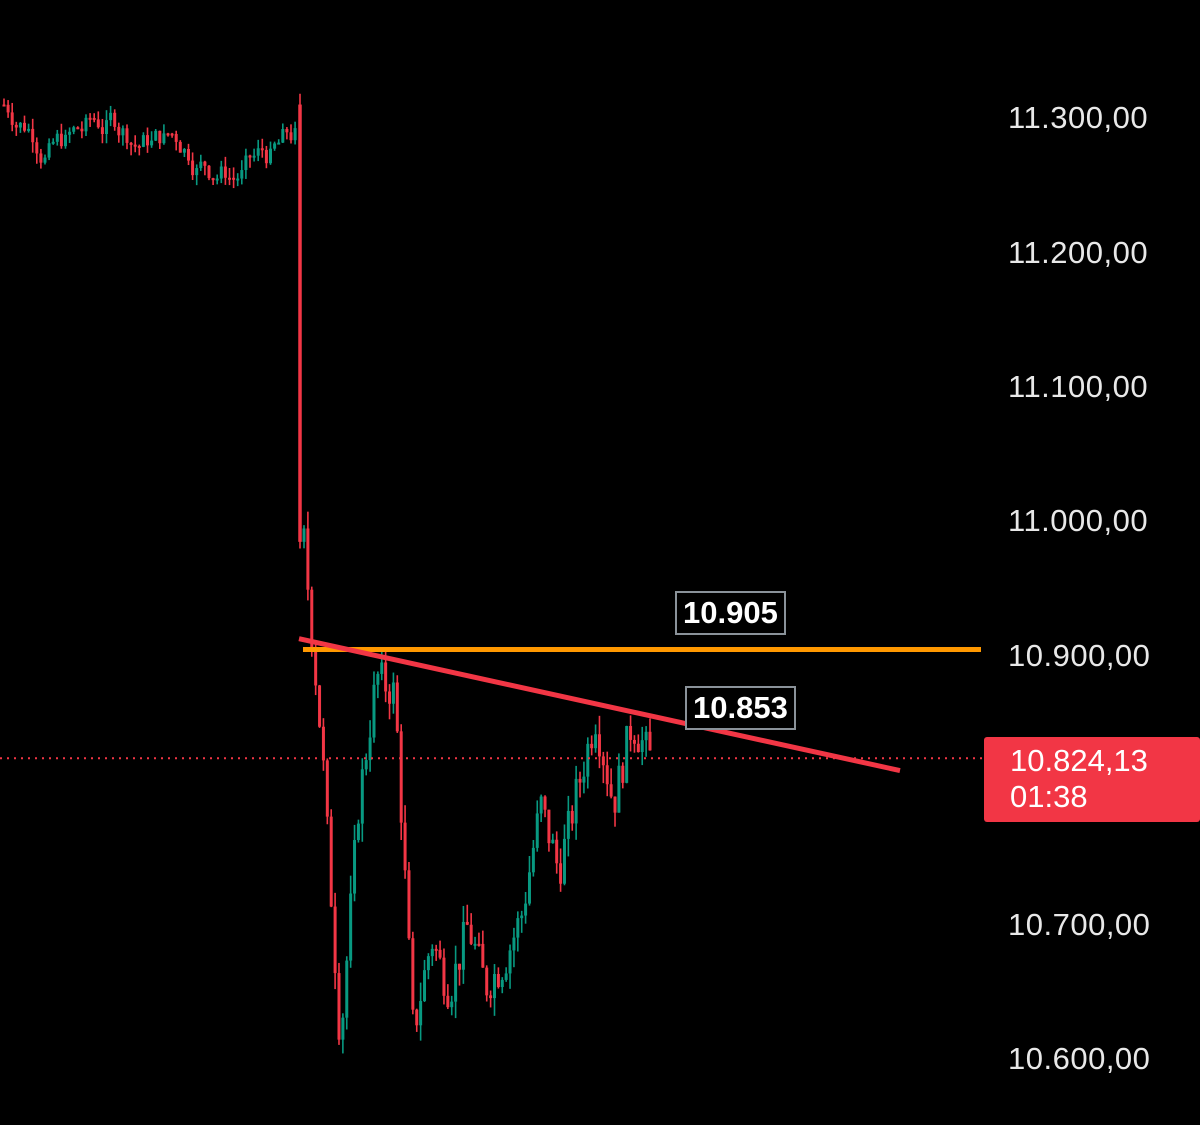 The width and height of the screenshot is (1200, 1125). Describe the element at coordinates (730, 613) in the screenshot. I see `level-annotation-label: 10.905` at that location.